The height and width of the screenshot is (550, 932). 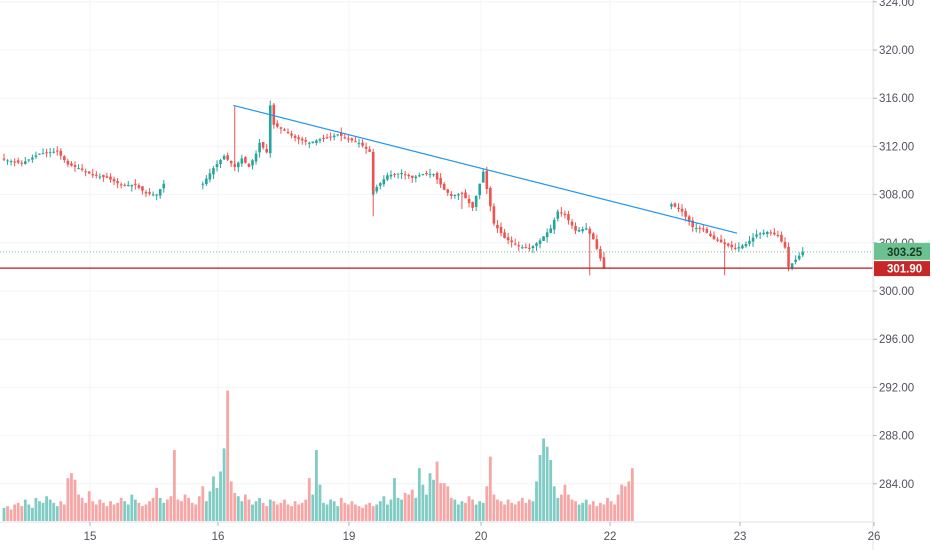 I want to click on last-price-badge: 303.25, so click(x=902, y=251).